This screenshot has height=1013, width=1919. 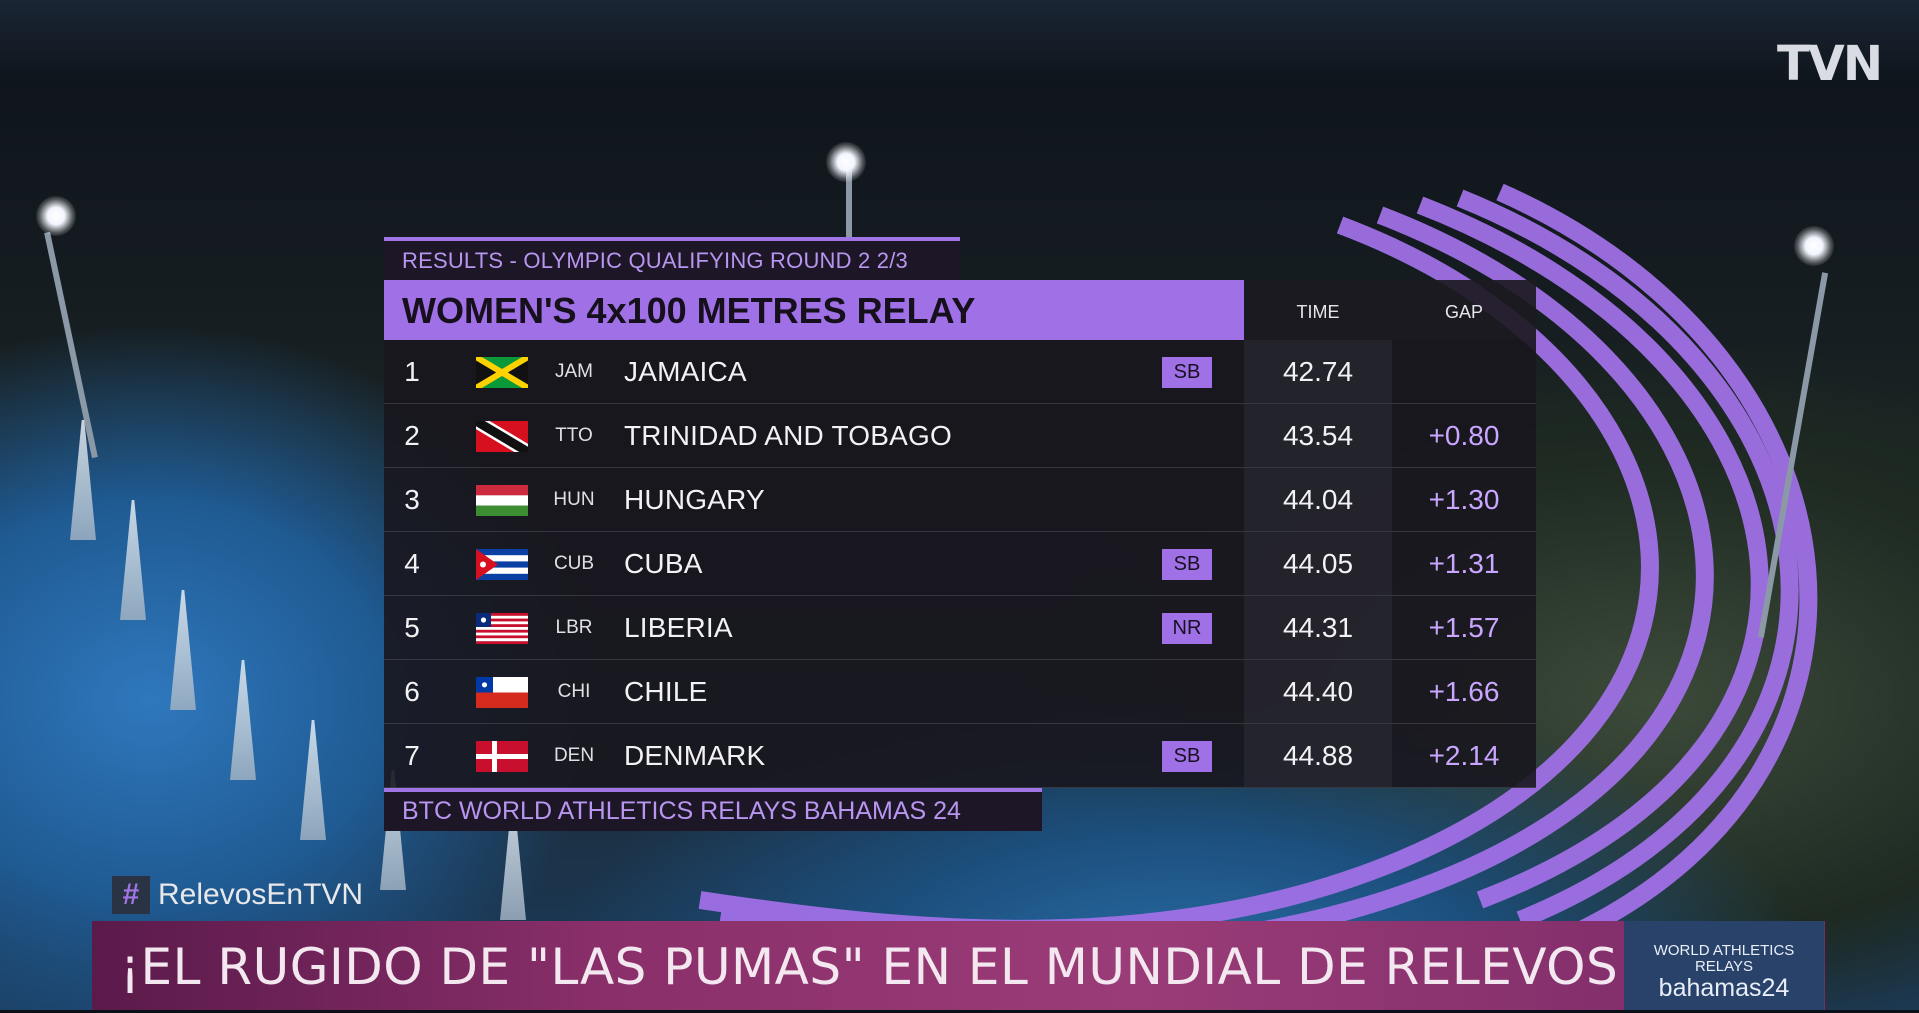 What do you see at coordinates (412, 627) in the screenshot?
I see `rank: 5` at bounding box center [412, 627].